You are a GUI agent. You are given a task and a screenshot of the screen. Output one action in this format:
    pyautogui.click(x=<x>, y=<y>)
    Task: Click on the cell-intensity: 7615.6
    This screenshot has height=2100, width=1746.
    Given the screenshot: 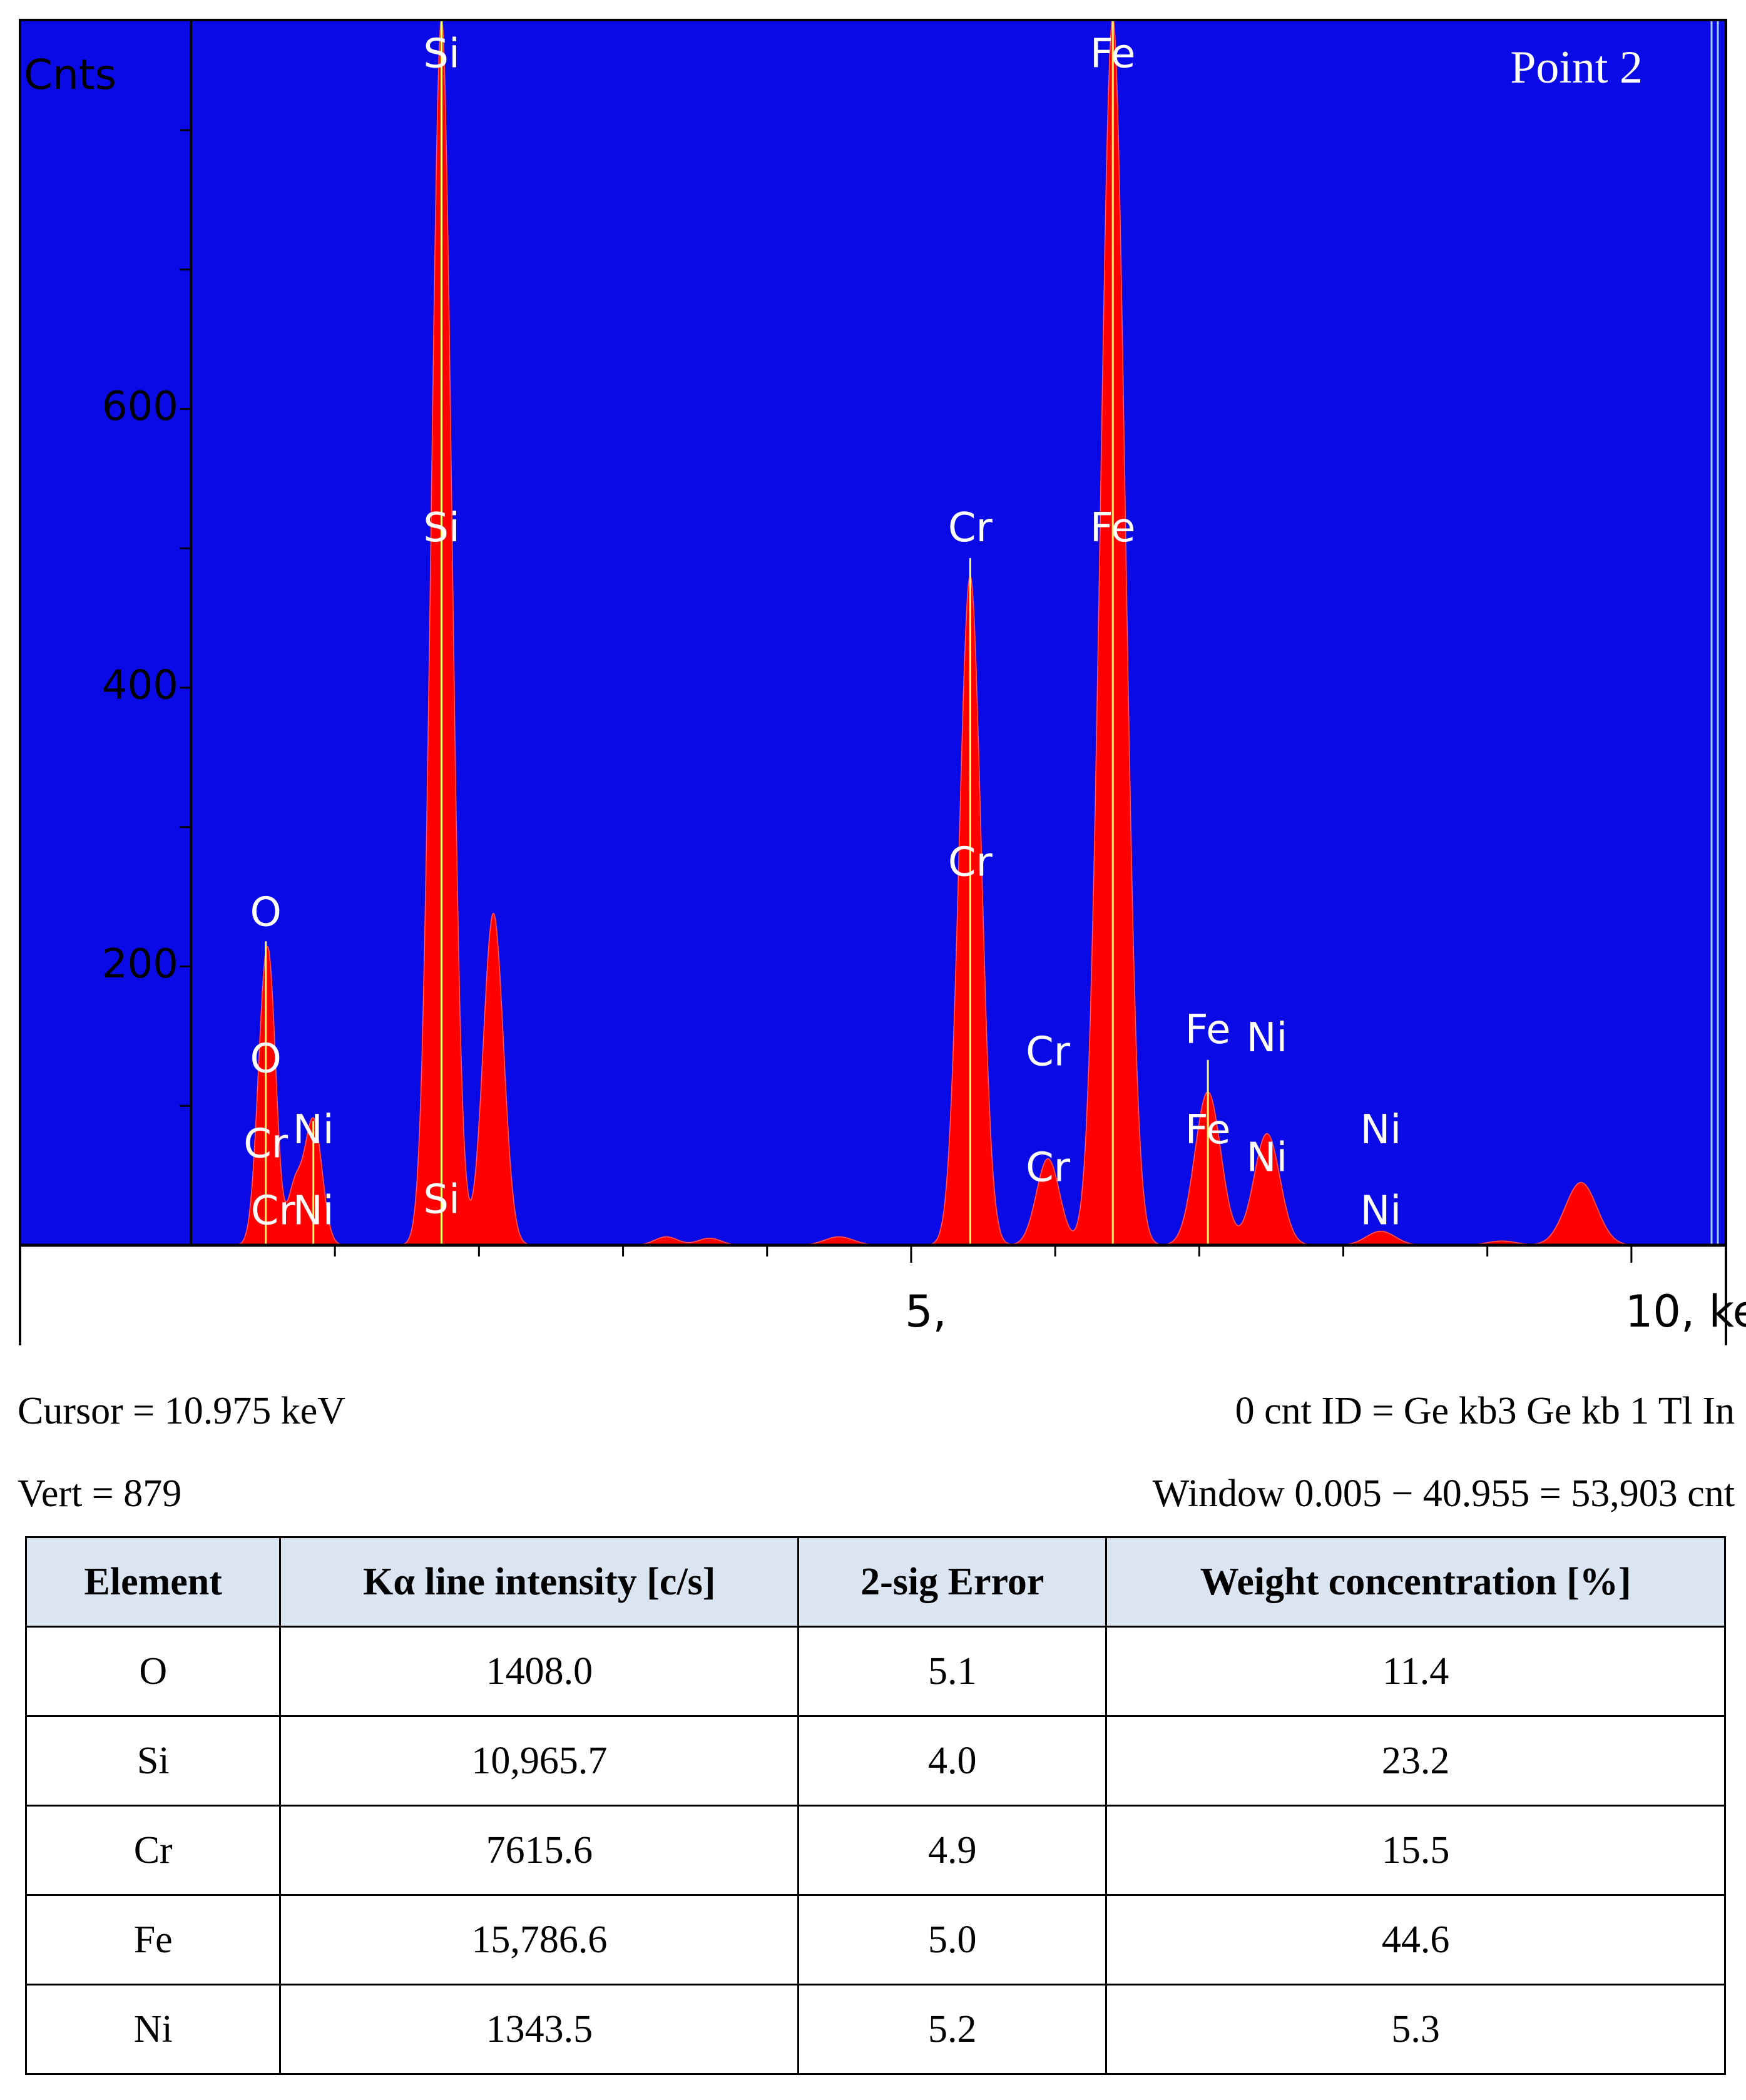 What is the action you would take?
    pyautogui.click(x=540, y=1850)
    